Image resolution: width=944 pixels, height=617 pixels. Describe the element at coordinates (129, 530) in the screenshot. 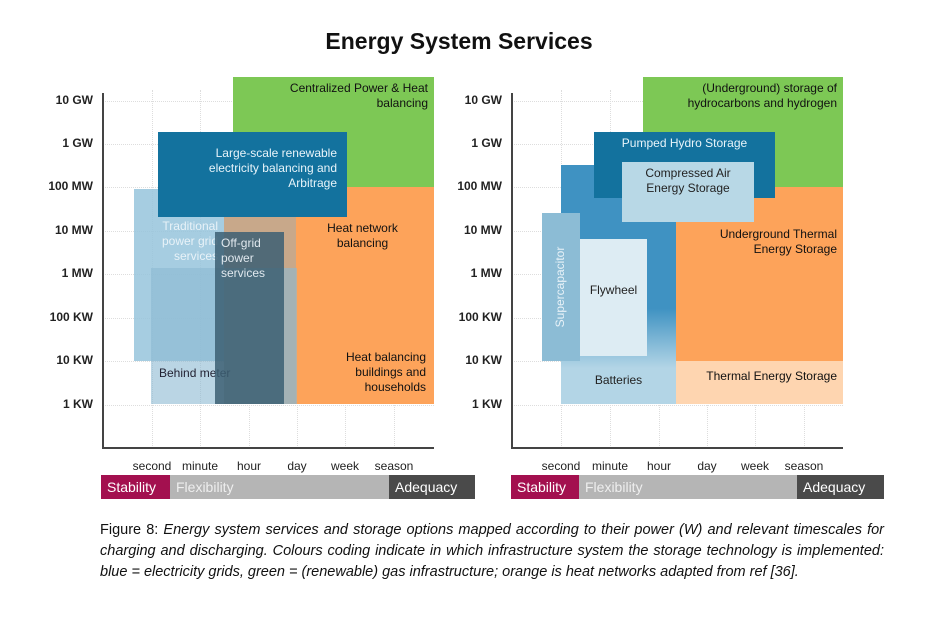

I see `caption-label: Figure 8:` at that location.